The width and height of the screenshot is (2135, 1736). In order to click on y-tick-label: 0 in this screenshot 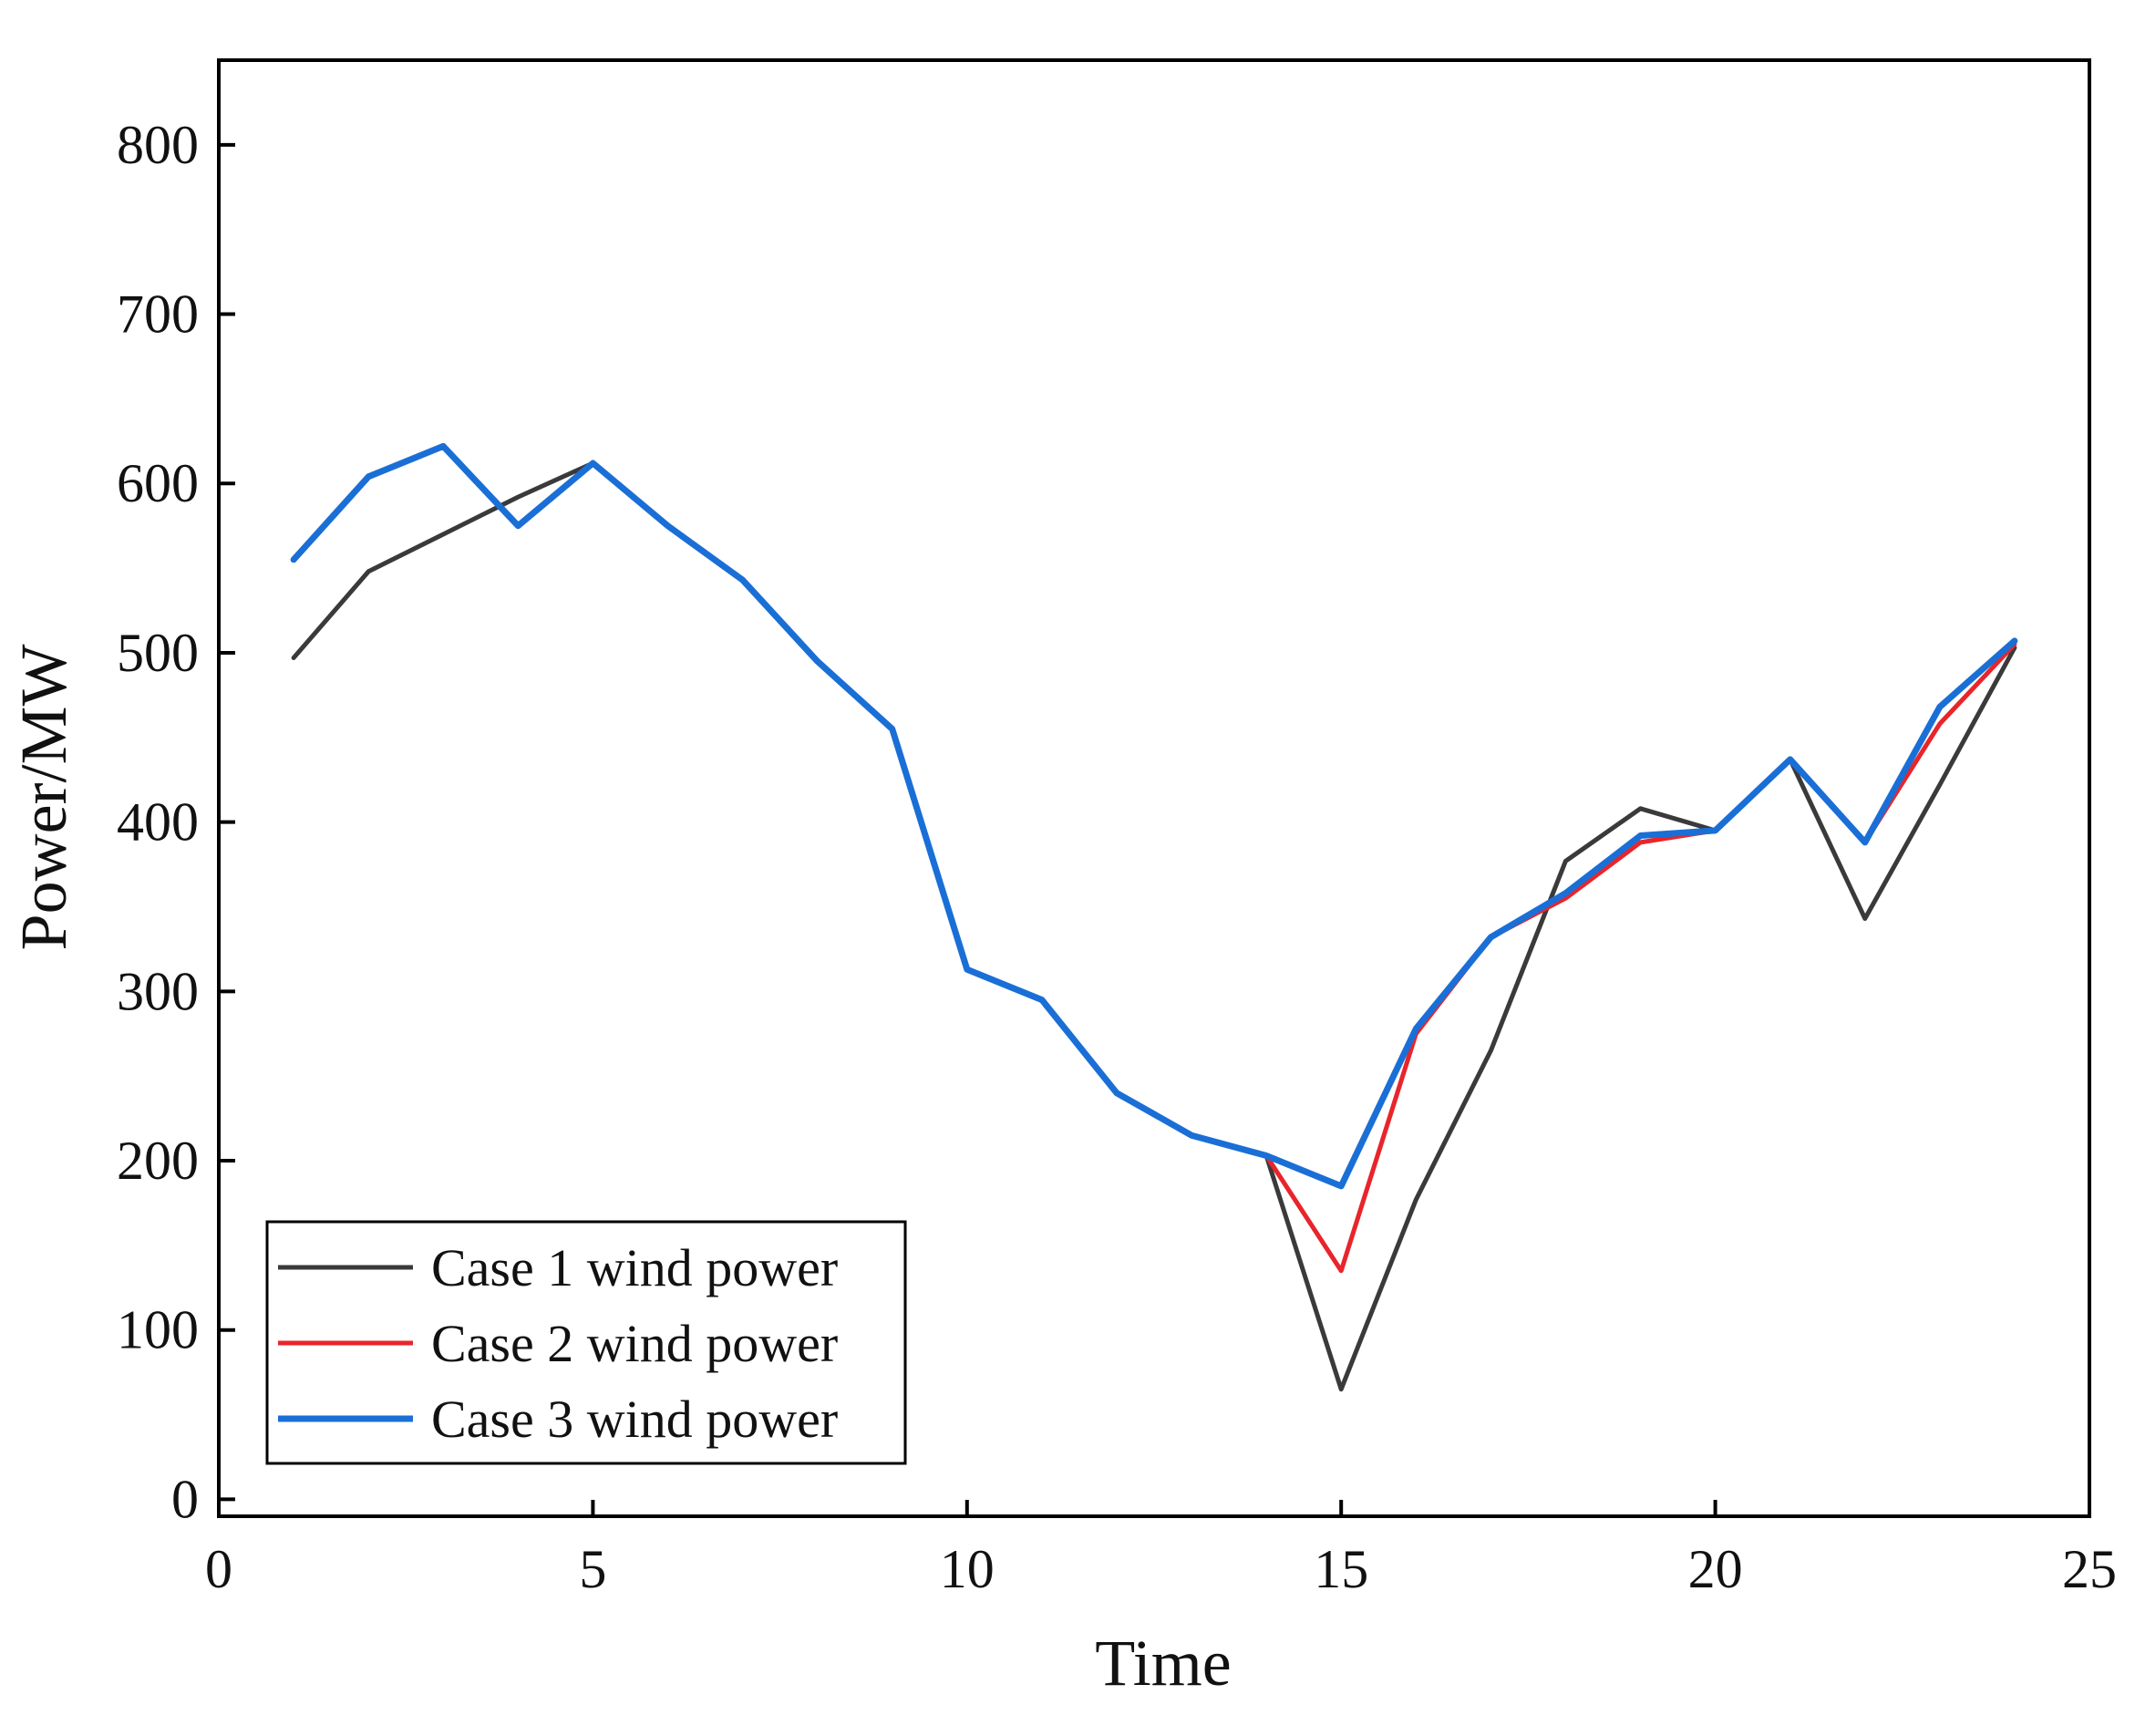, I will do `click(185, 1499)`.